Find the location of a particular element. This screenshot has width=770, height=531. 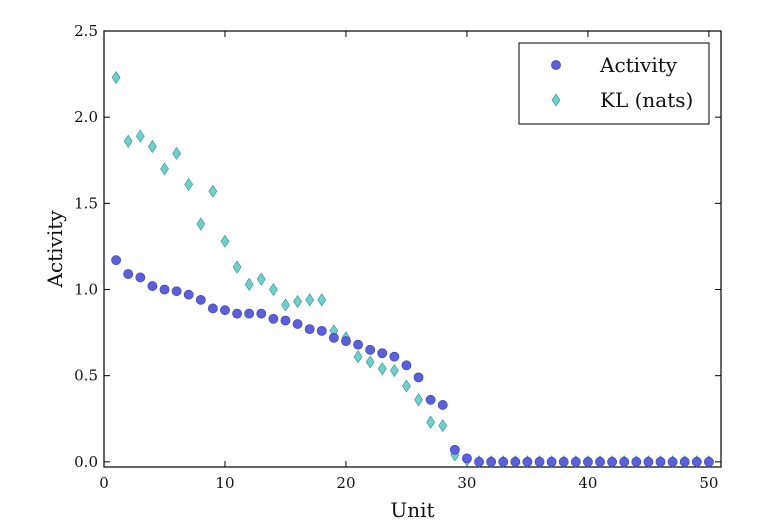

x-tick-label: 10 is located at coordinates (224, 483).